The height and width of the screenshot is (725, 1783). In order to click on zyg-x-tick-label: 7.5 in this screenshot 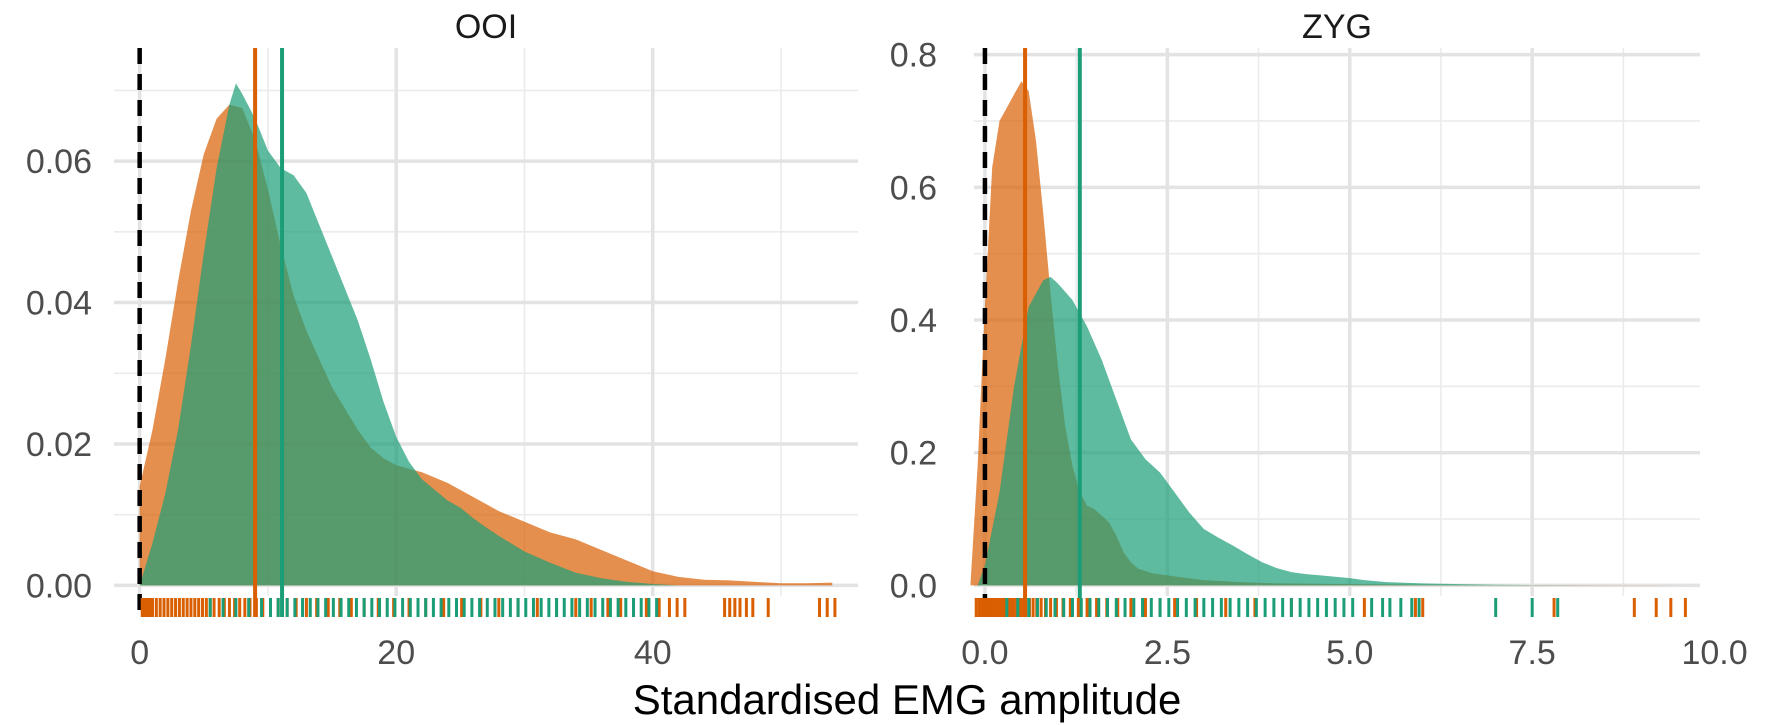, I will do `click(1532, 653)`.